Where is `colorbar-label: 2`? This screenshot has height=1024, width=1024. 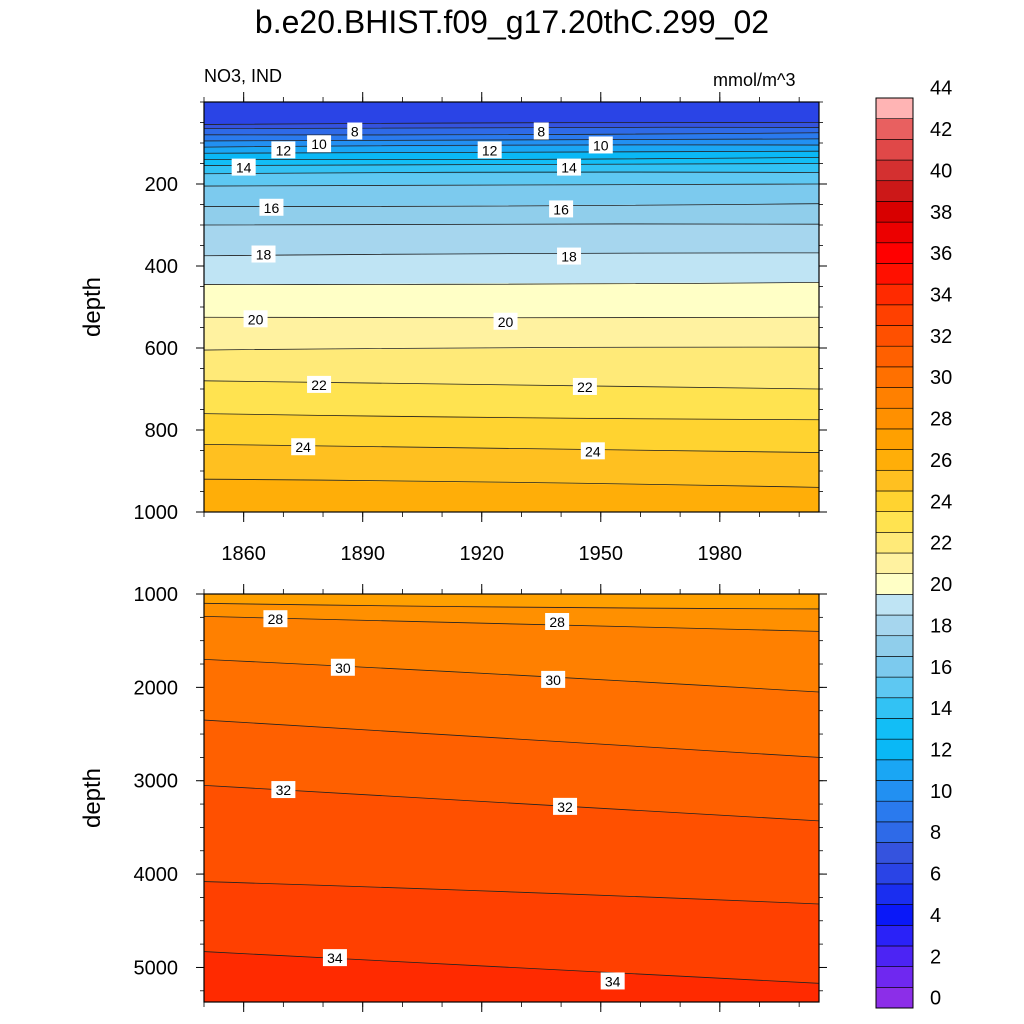 colorbar-label: 2 is located at coordinates (935, 957).